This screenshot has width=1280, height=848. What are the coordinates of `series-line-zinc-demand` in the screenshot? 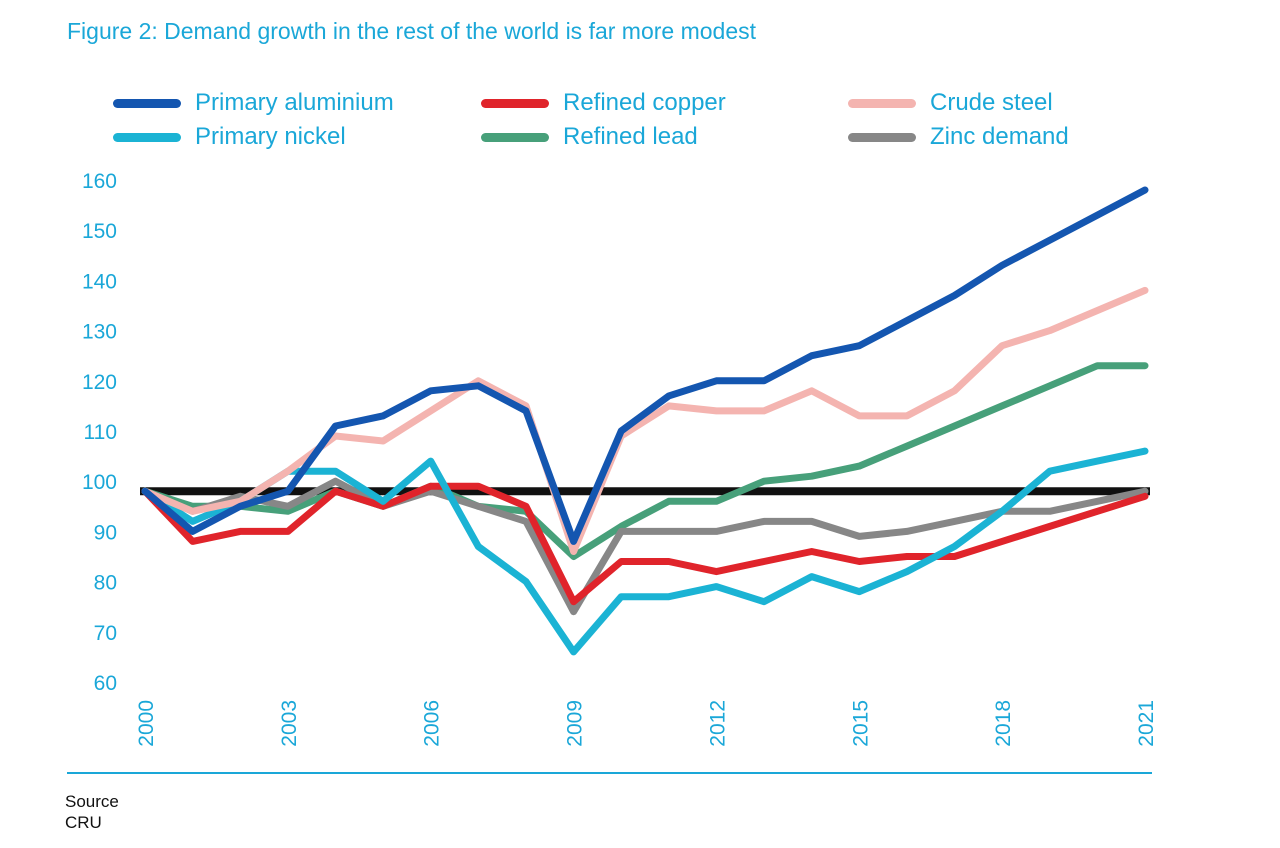 It's located at (645, 546).